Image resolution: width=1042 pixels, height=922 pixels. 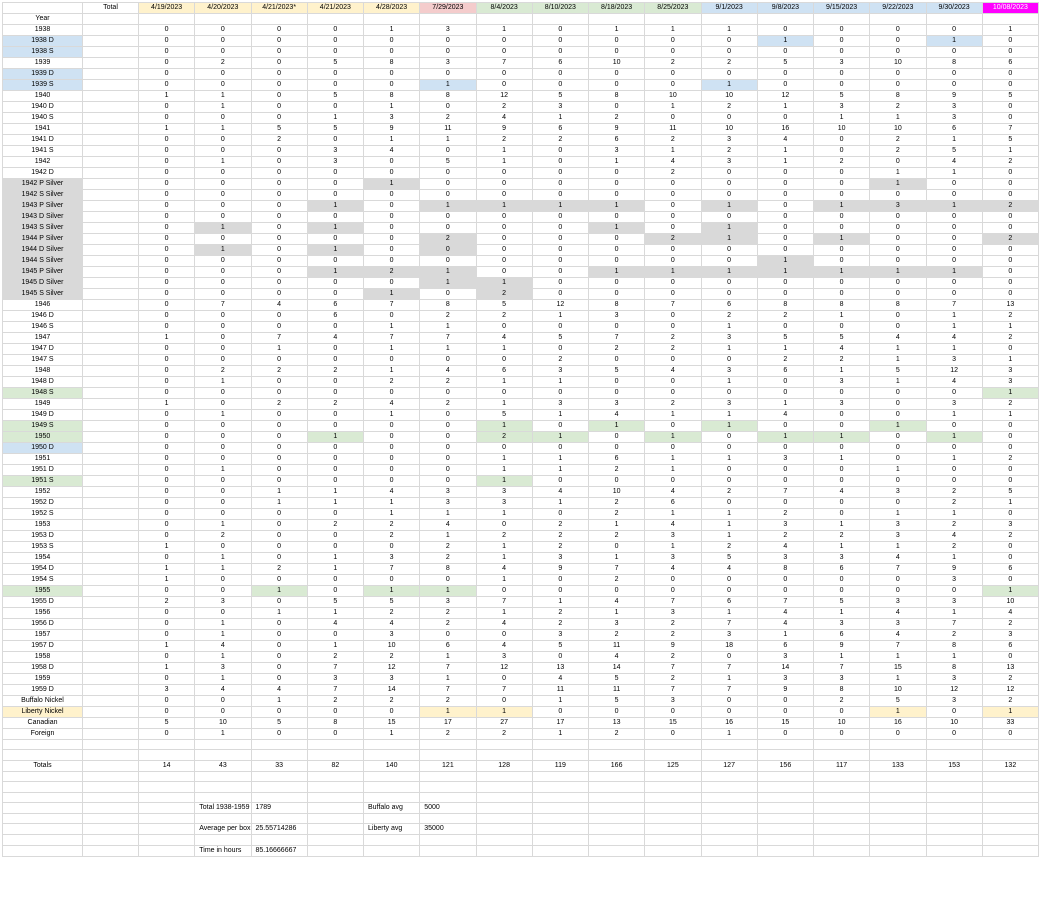 What do you see at coordinates (42, 712) in the screenshot?
I see `row-label-cell: Liberty Nickel` at bounding box center [42, 712].